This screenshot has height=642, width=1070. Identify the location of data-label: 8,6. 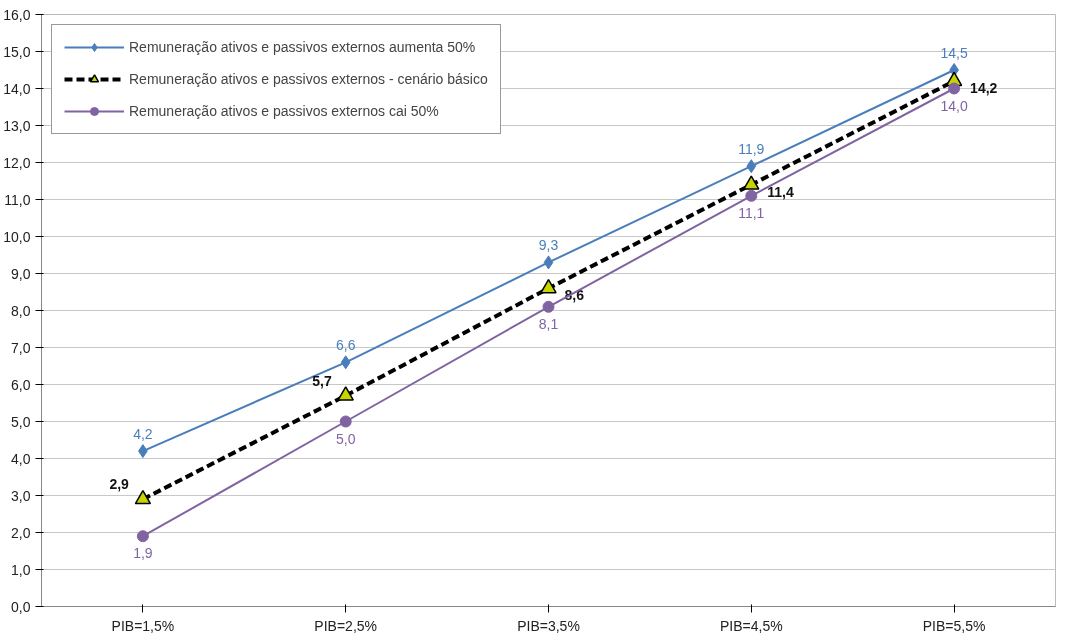
(574, 295).